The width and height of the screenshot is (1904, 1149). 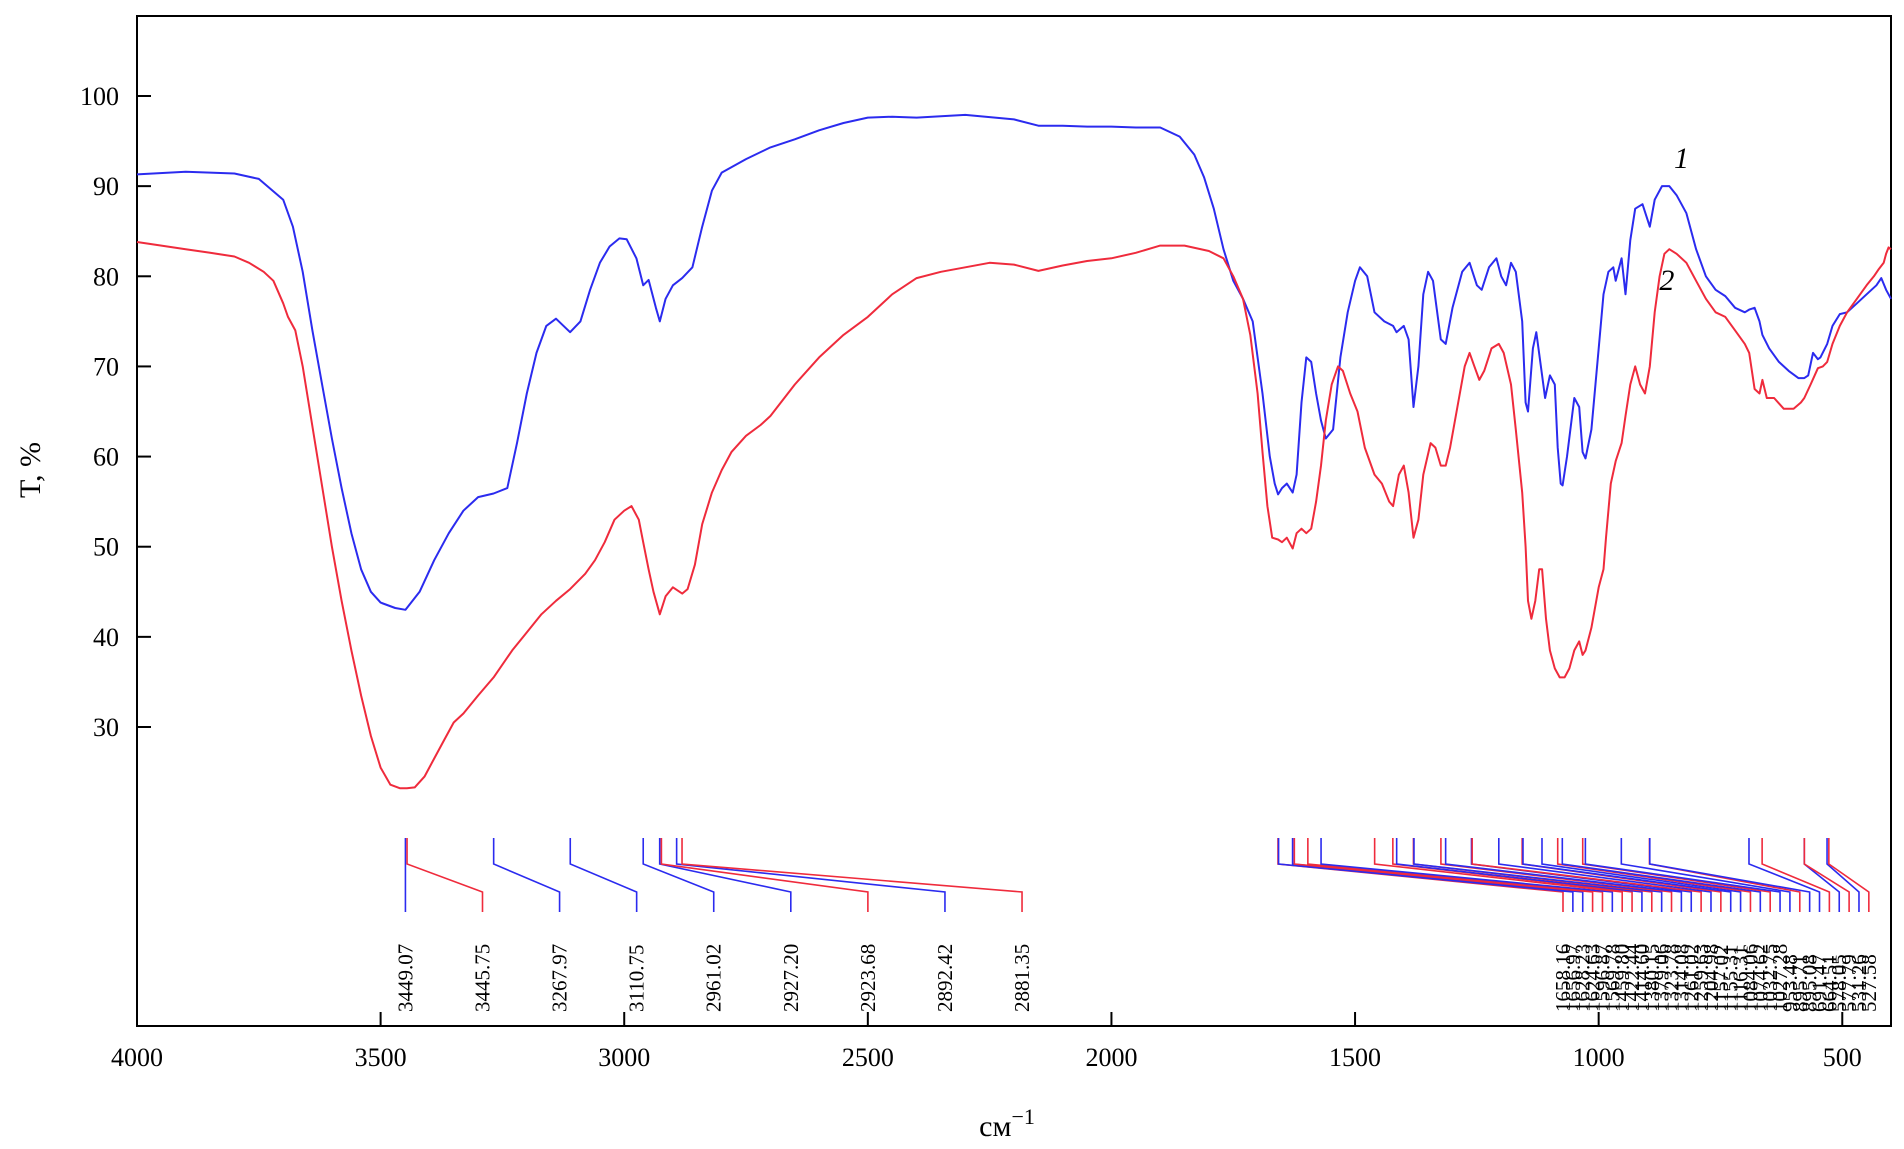 I want to click on peak-label: 1323.78, so click(x=1672, y=978).